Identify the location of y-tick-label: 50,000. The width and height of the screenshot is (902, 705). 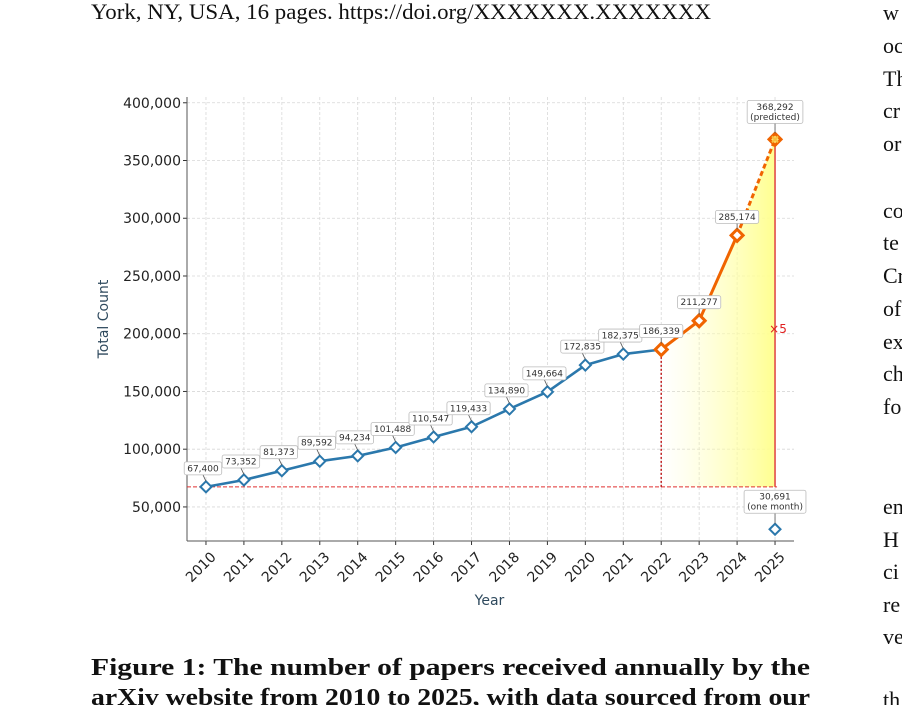
(156, 508).